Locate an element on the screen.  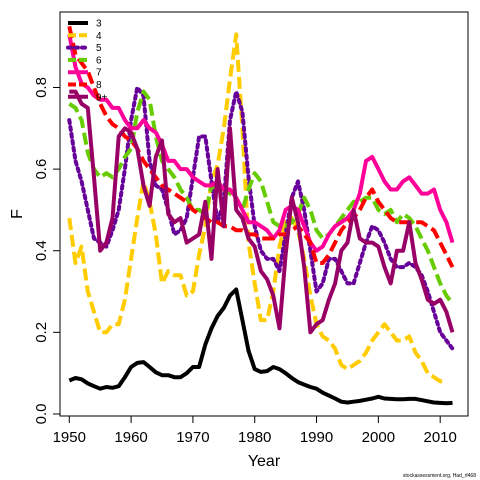
x-tick-label: 1960 is located at coordinates (130, 437).